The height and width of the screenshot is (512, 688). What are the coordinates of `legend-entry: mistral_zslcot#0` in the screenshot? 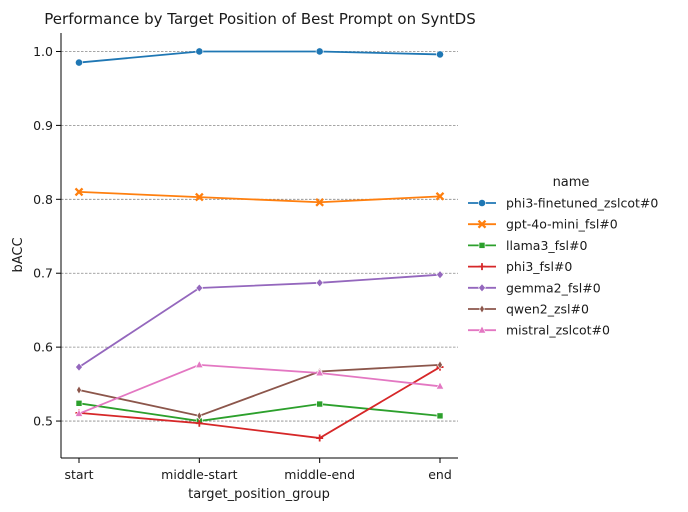 It's located at (539, 330).